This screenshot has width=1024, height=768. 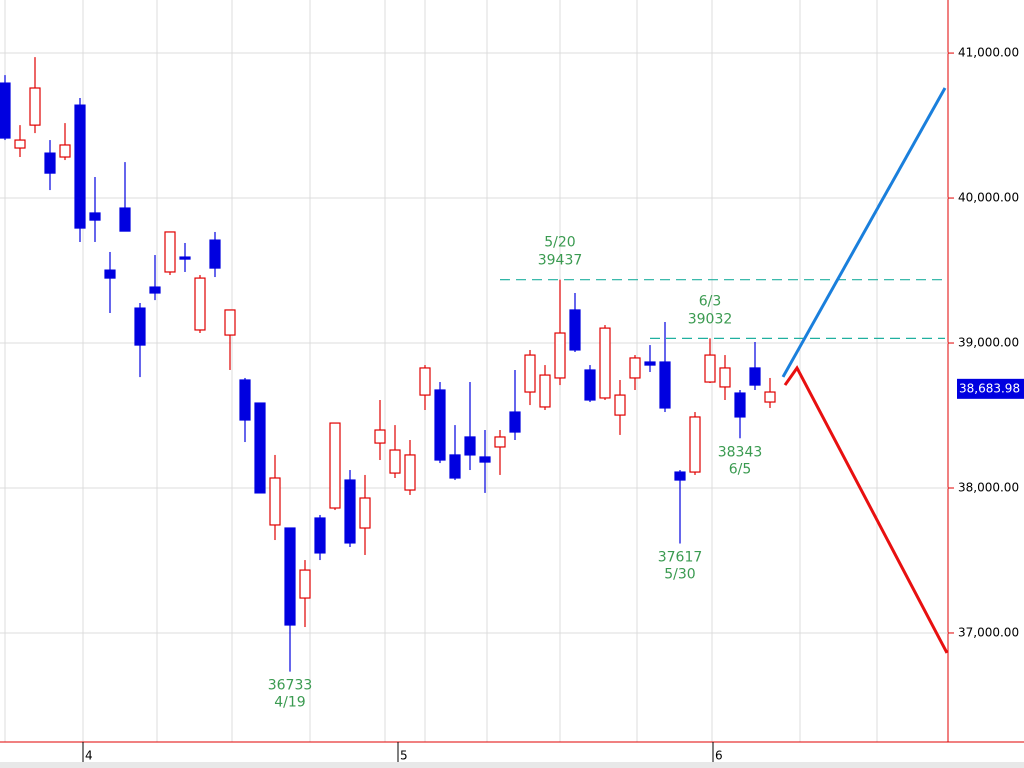 I want to click on current-price-label: 38,683.98, so click(x=989, y=388).